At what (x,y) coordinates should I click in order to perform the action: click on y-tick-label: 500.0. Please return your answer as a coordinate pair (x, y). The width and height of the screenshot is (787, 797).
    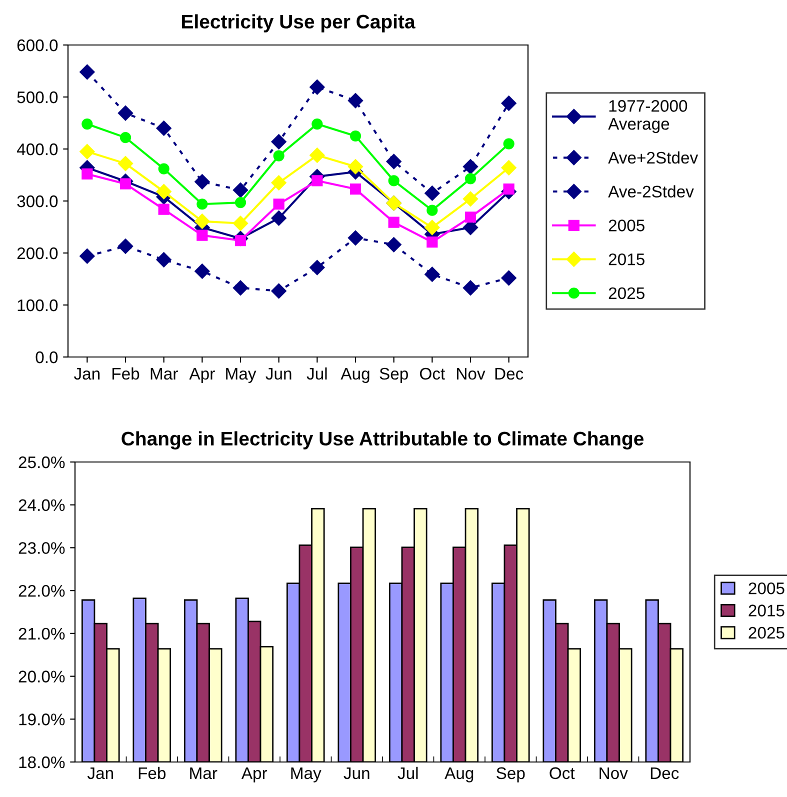
    Looking at the image, I should click on (37, 97).